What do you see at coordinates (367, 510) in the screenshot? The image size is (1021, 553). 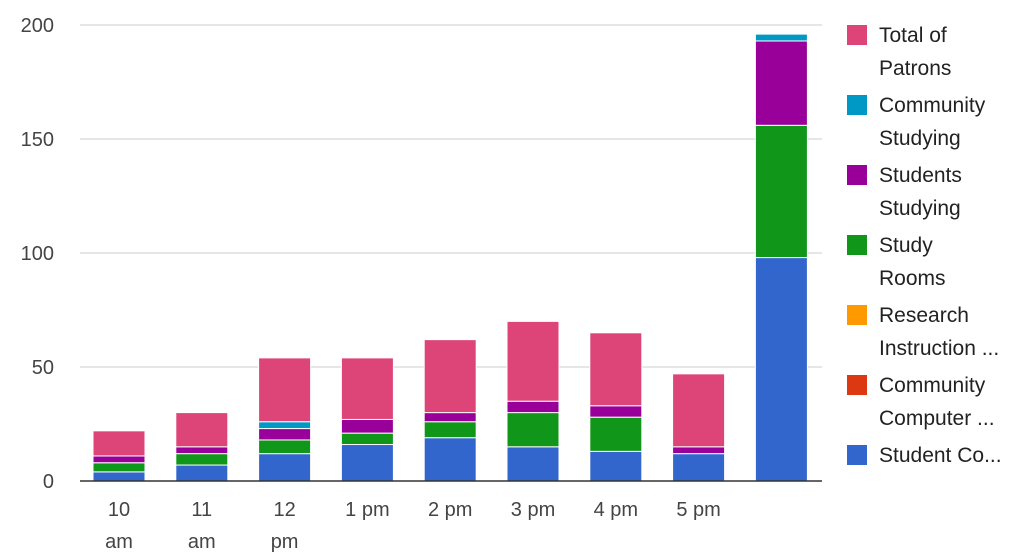 I see `x-tick-label: 1 pm` at bounding box center [367, 510].